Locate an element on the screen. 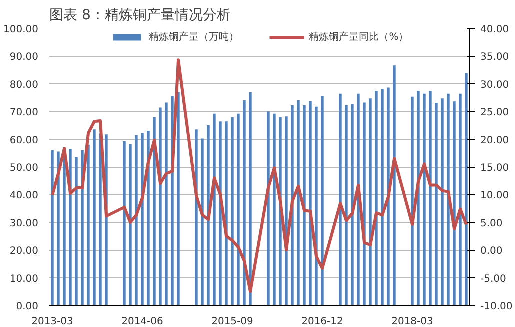 Image resolution: width=515 pixels, height=327 pixels. x-tick-label: 2013-03 is located at coordinates (53, 321).